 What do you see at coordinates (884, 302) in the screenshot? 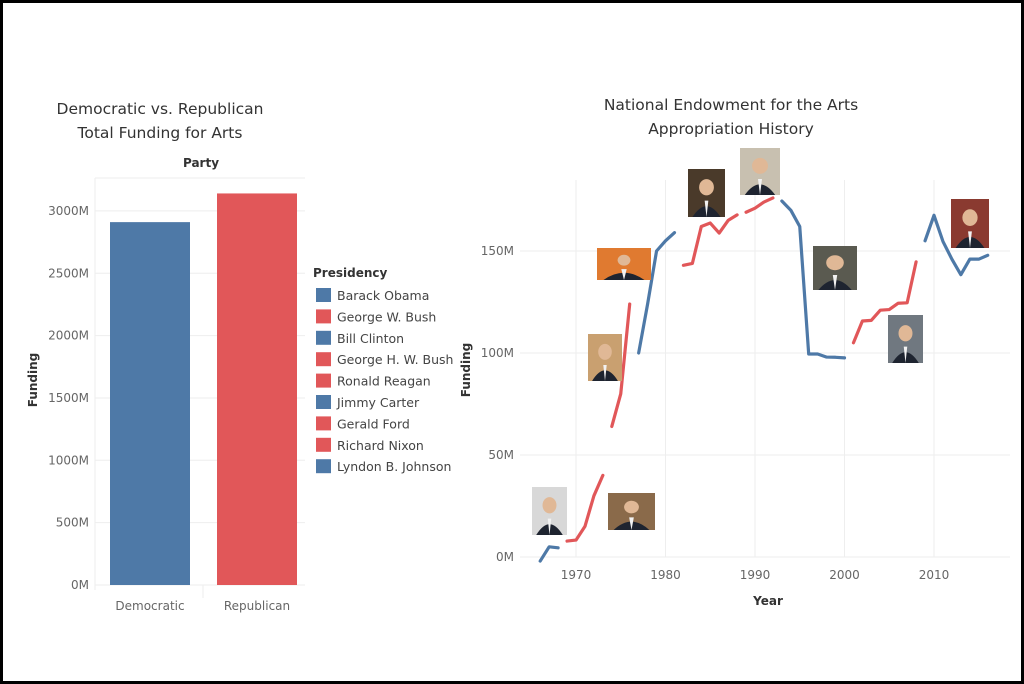
I see `series-line-george-w-bush` at bounding box center [884, 302].